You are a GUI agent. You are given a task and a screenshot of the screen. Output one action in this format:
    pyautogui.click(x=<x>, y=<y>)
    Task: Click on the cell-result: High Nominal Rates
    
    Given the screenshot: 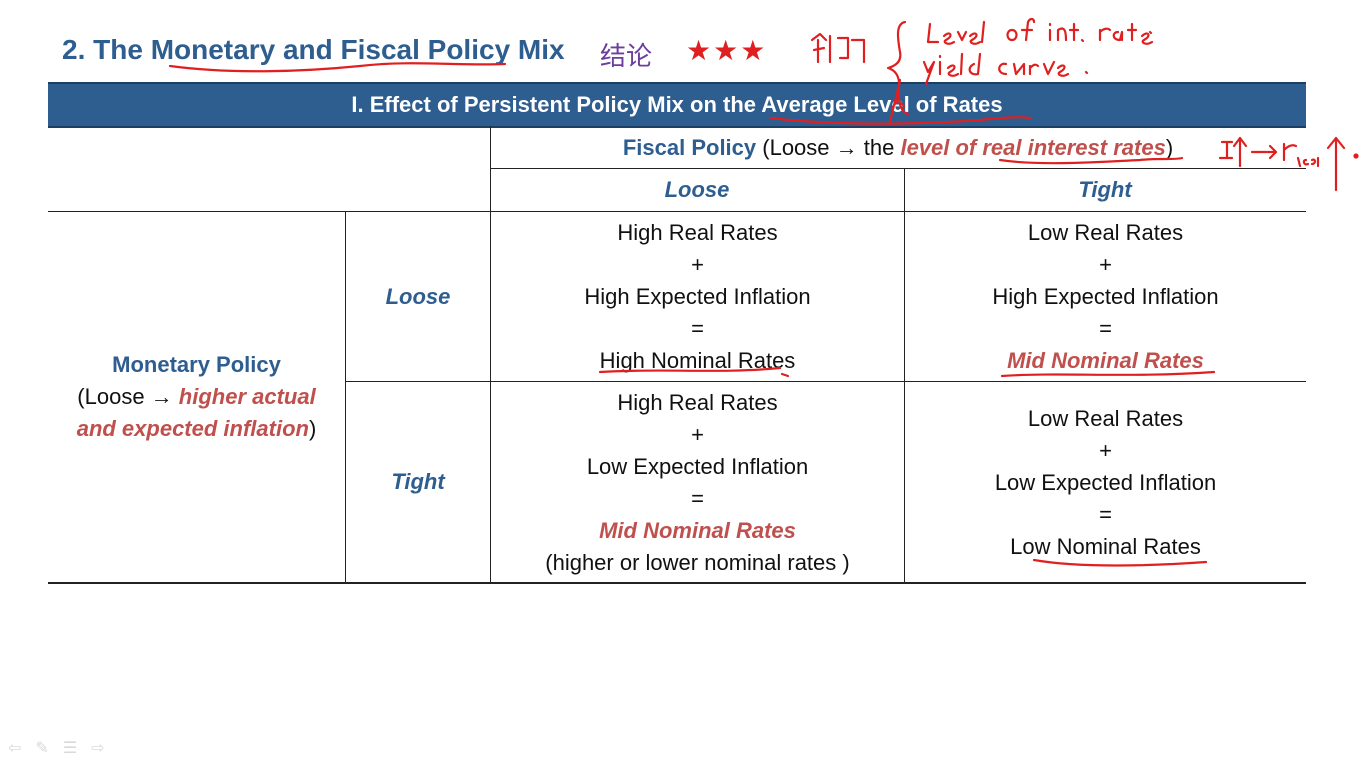 What is the action you would take?
    pyautogui.click(x=697, y=360)
    